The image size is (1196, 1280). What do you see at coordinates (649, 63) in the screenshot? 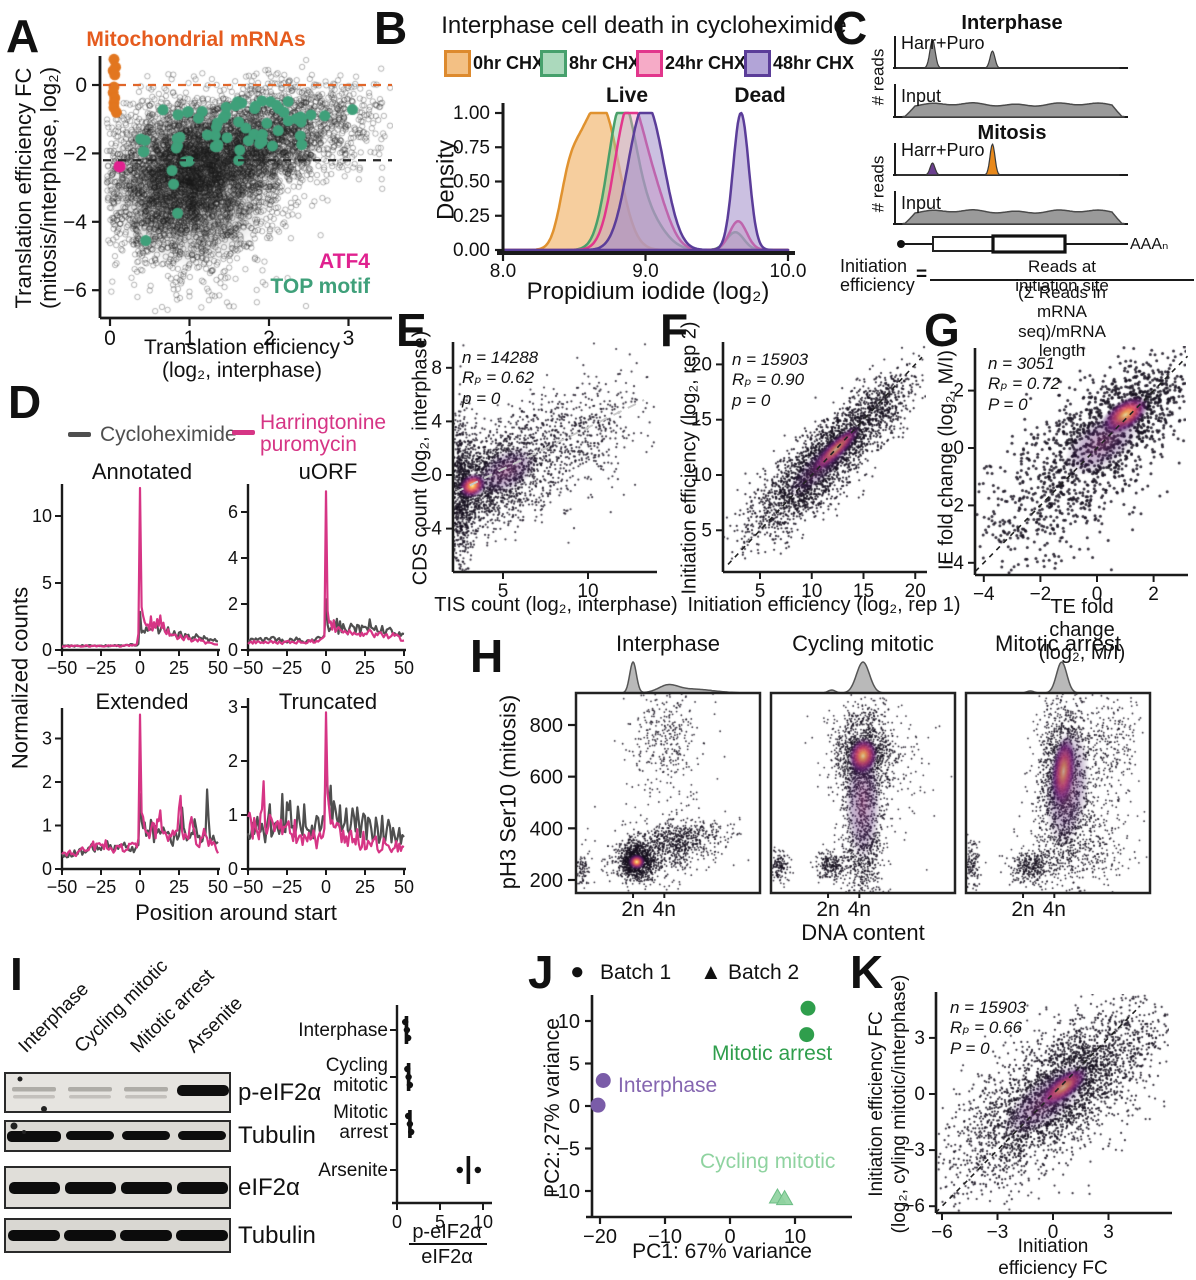
I see `legend-swatch-24hr` at bounding box center [649, 63].